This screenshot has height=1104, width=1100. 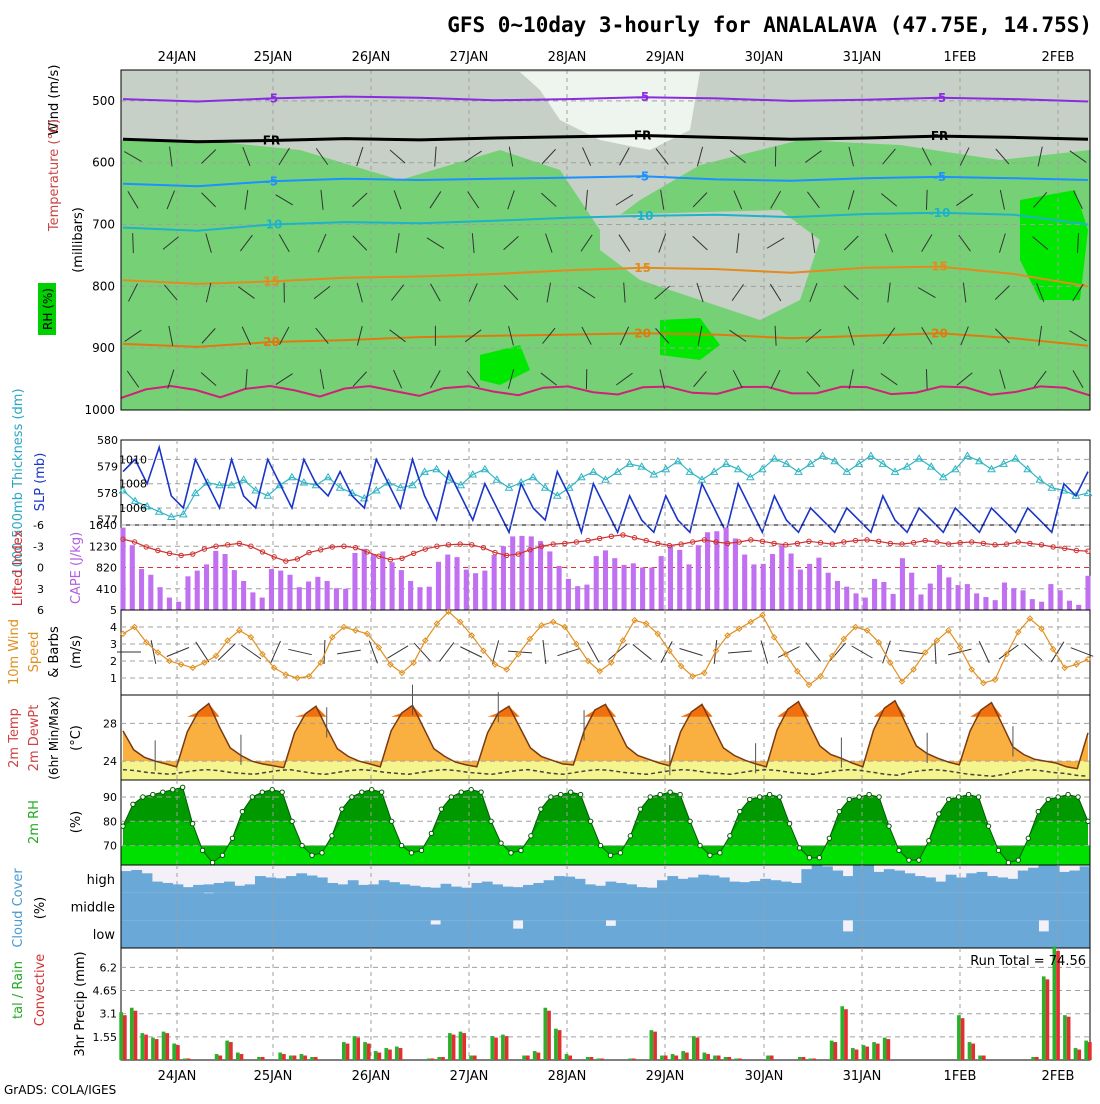 What do you see at coordinates (271, 342) in the screenshot?
I see `isotherm-label-5-0: 20` at bounding box center [271, 342].